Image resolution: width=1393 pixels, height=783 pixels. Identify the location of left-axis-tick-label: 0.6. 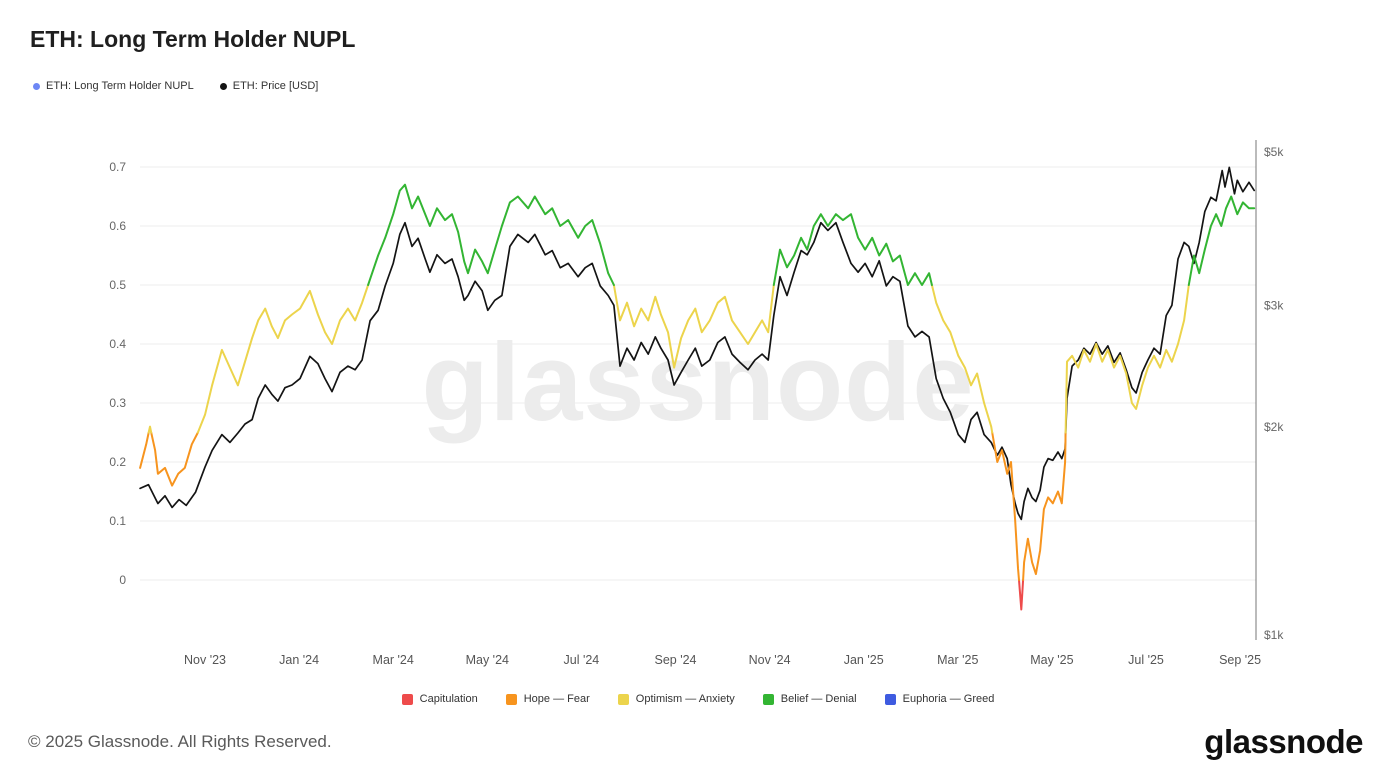
(117, 226).